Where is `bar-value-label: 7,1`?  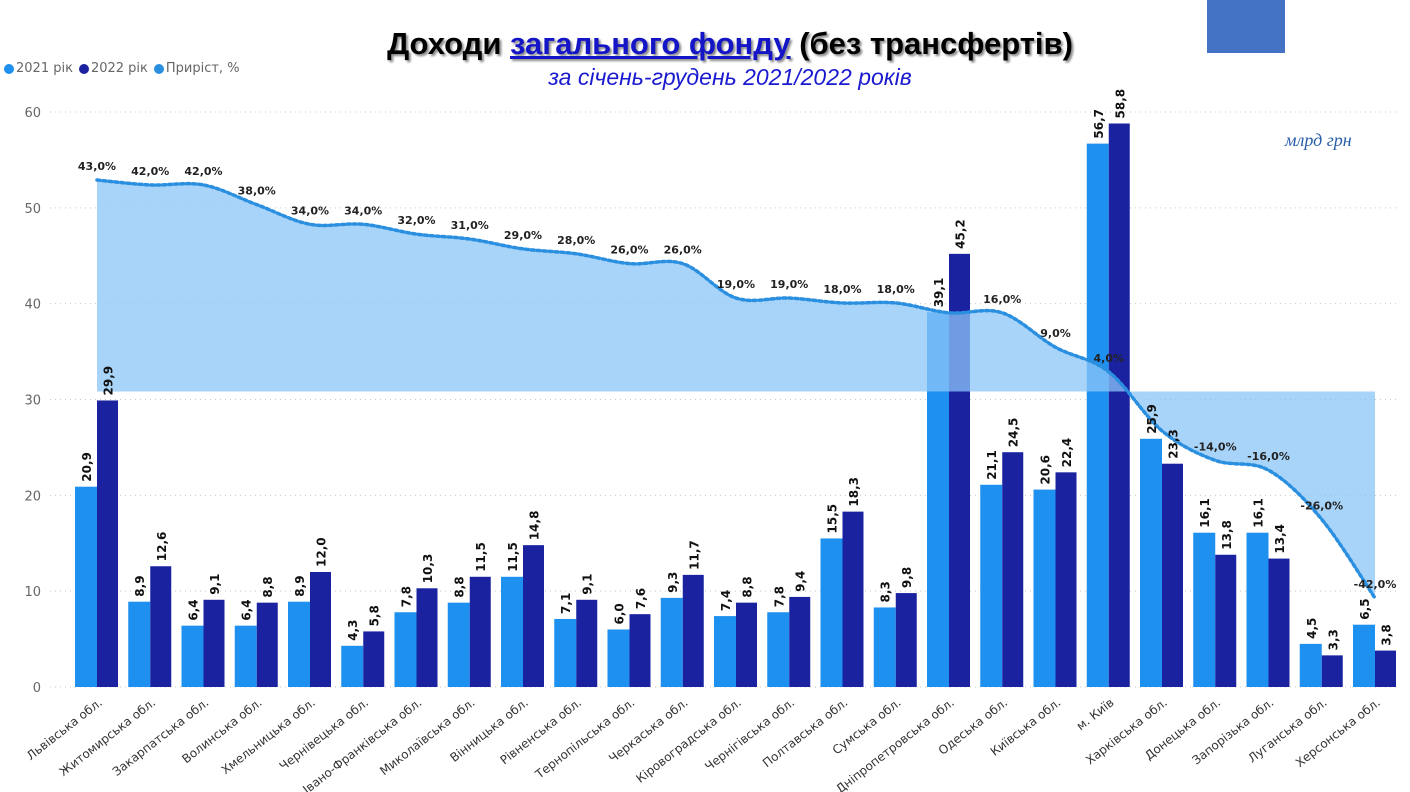 bar-value-label: 7,1 is located at coordinates (566, 603).